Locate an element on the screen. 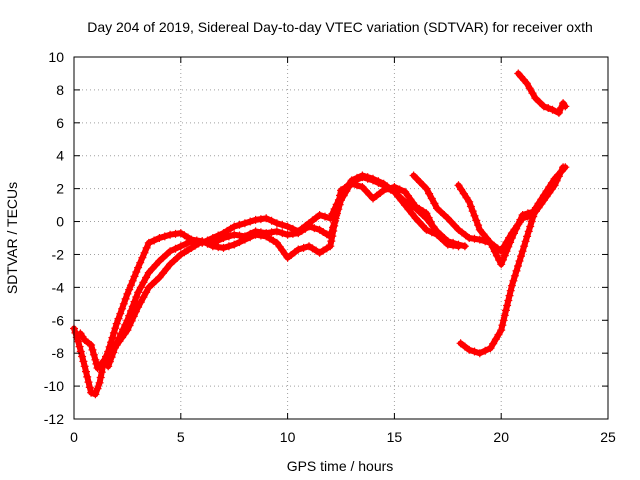  x-tick-label: 0 is located at coordinates (74, 437).